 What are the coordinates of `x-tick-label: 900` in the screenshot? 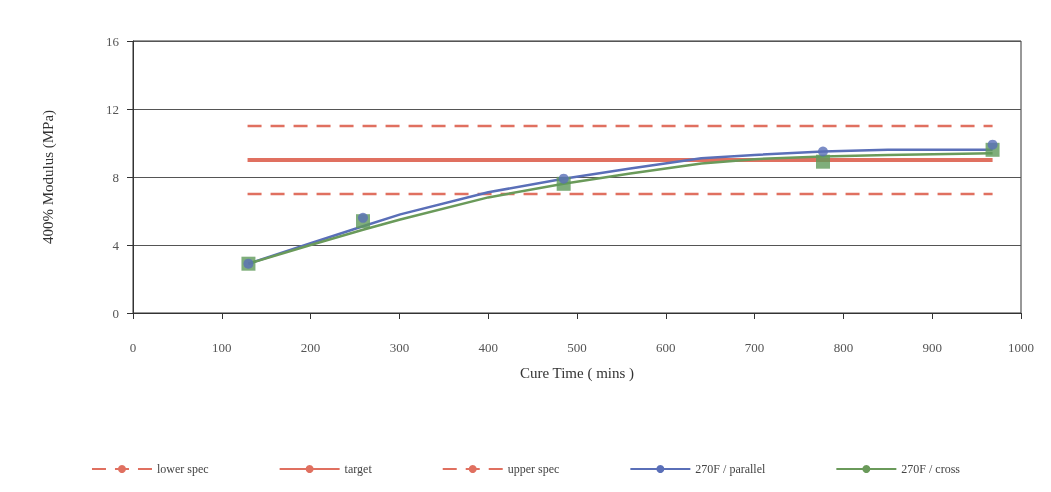 It's located at (932, 347).